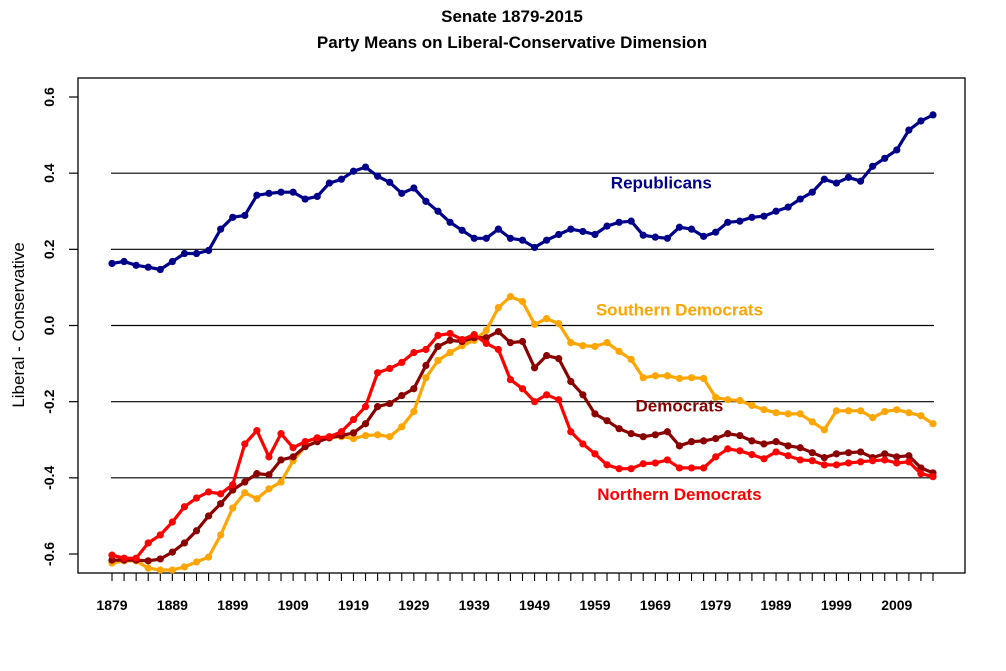 The image size is (1006, 671). I want to click on x-tick-label: 1909, so click(293, 605).